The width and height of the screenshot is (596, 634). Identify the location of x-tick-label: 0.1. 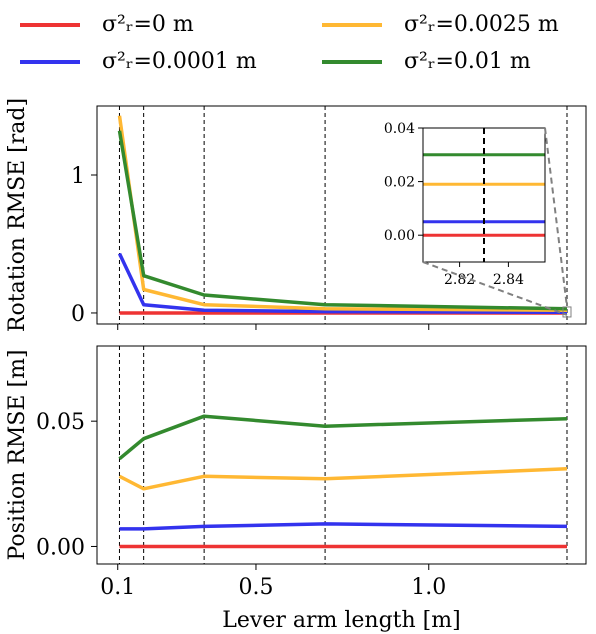
(117, 587).